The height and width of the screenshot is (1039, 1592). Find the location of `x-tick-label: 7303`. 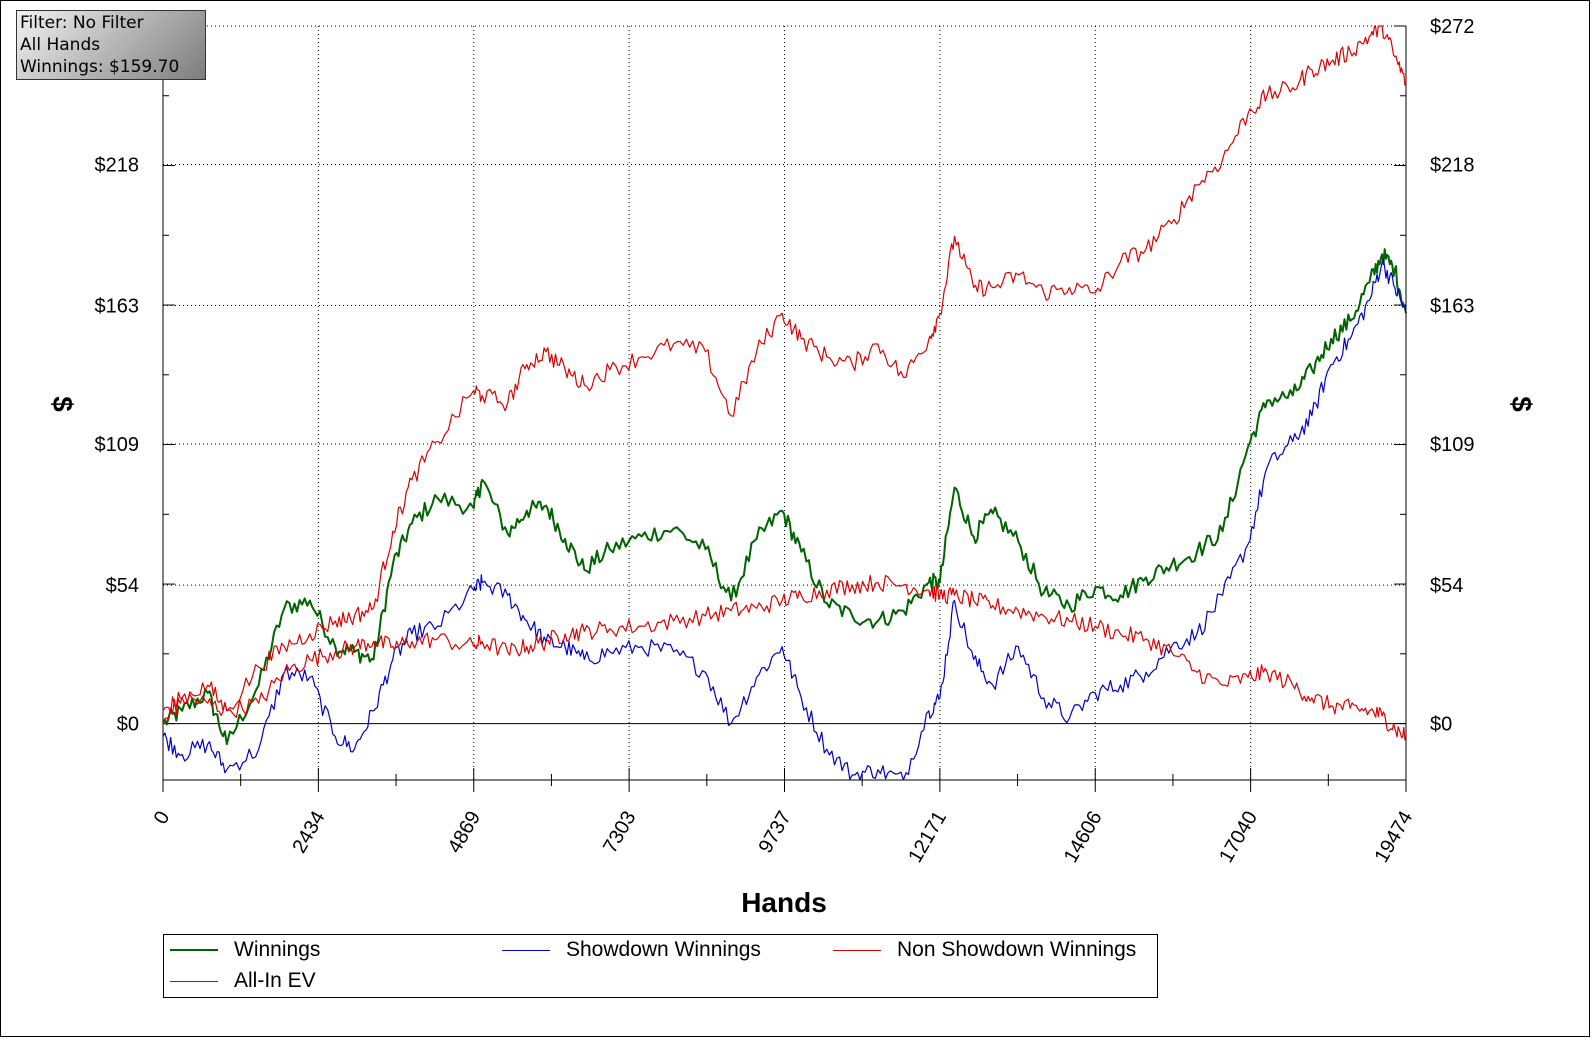

x-tick-label: 7303 is located at coordinates (619, 833).